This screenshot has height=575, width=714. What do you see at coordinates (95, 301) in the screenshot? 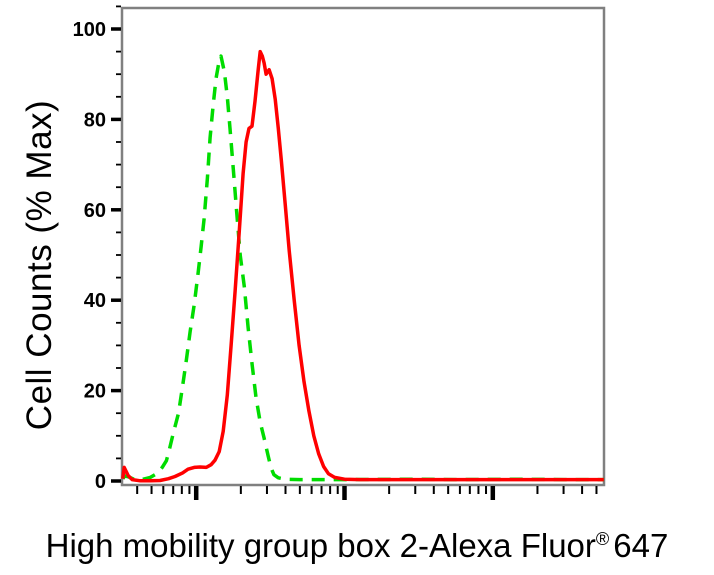
I see `y-tick-label: 40` at bounding box center [95, 301].